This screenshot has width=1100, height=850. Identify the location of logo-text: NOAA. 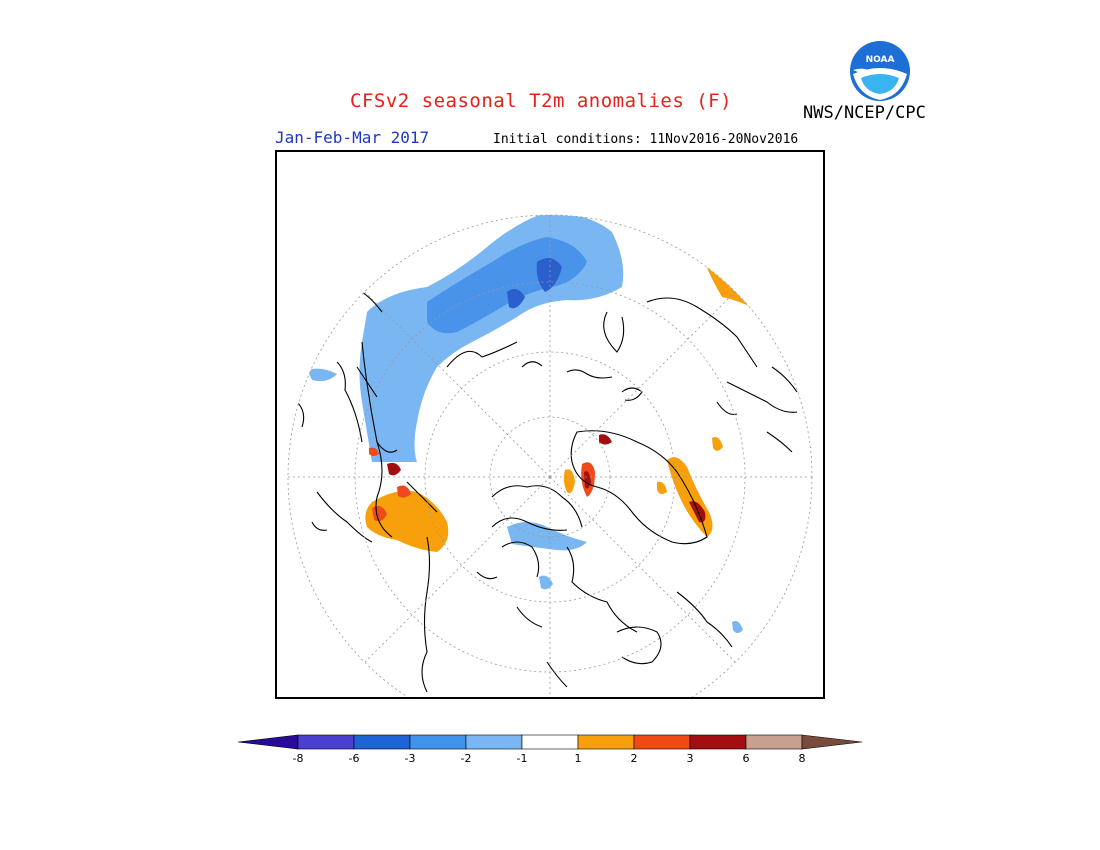
(880, 60).